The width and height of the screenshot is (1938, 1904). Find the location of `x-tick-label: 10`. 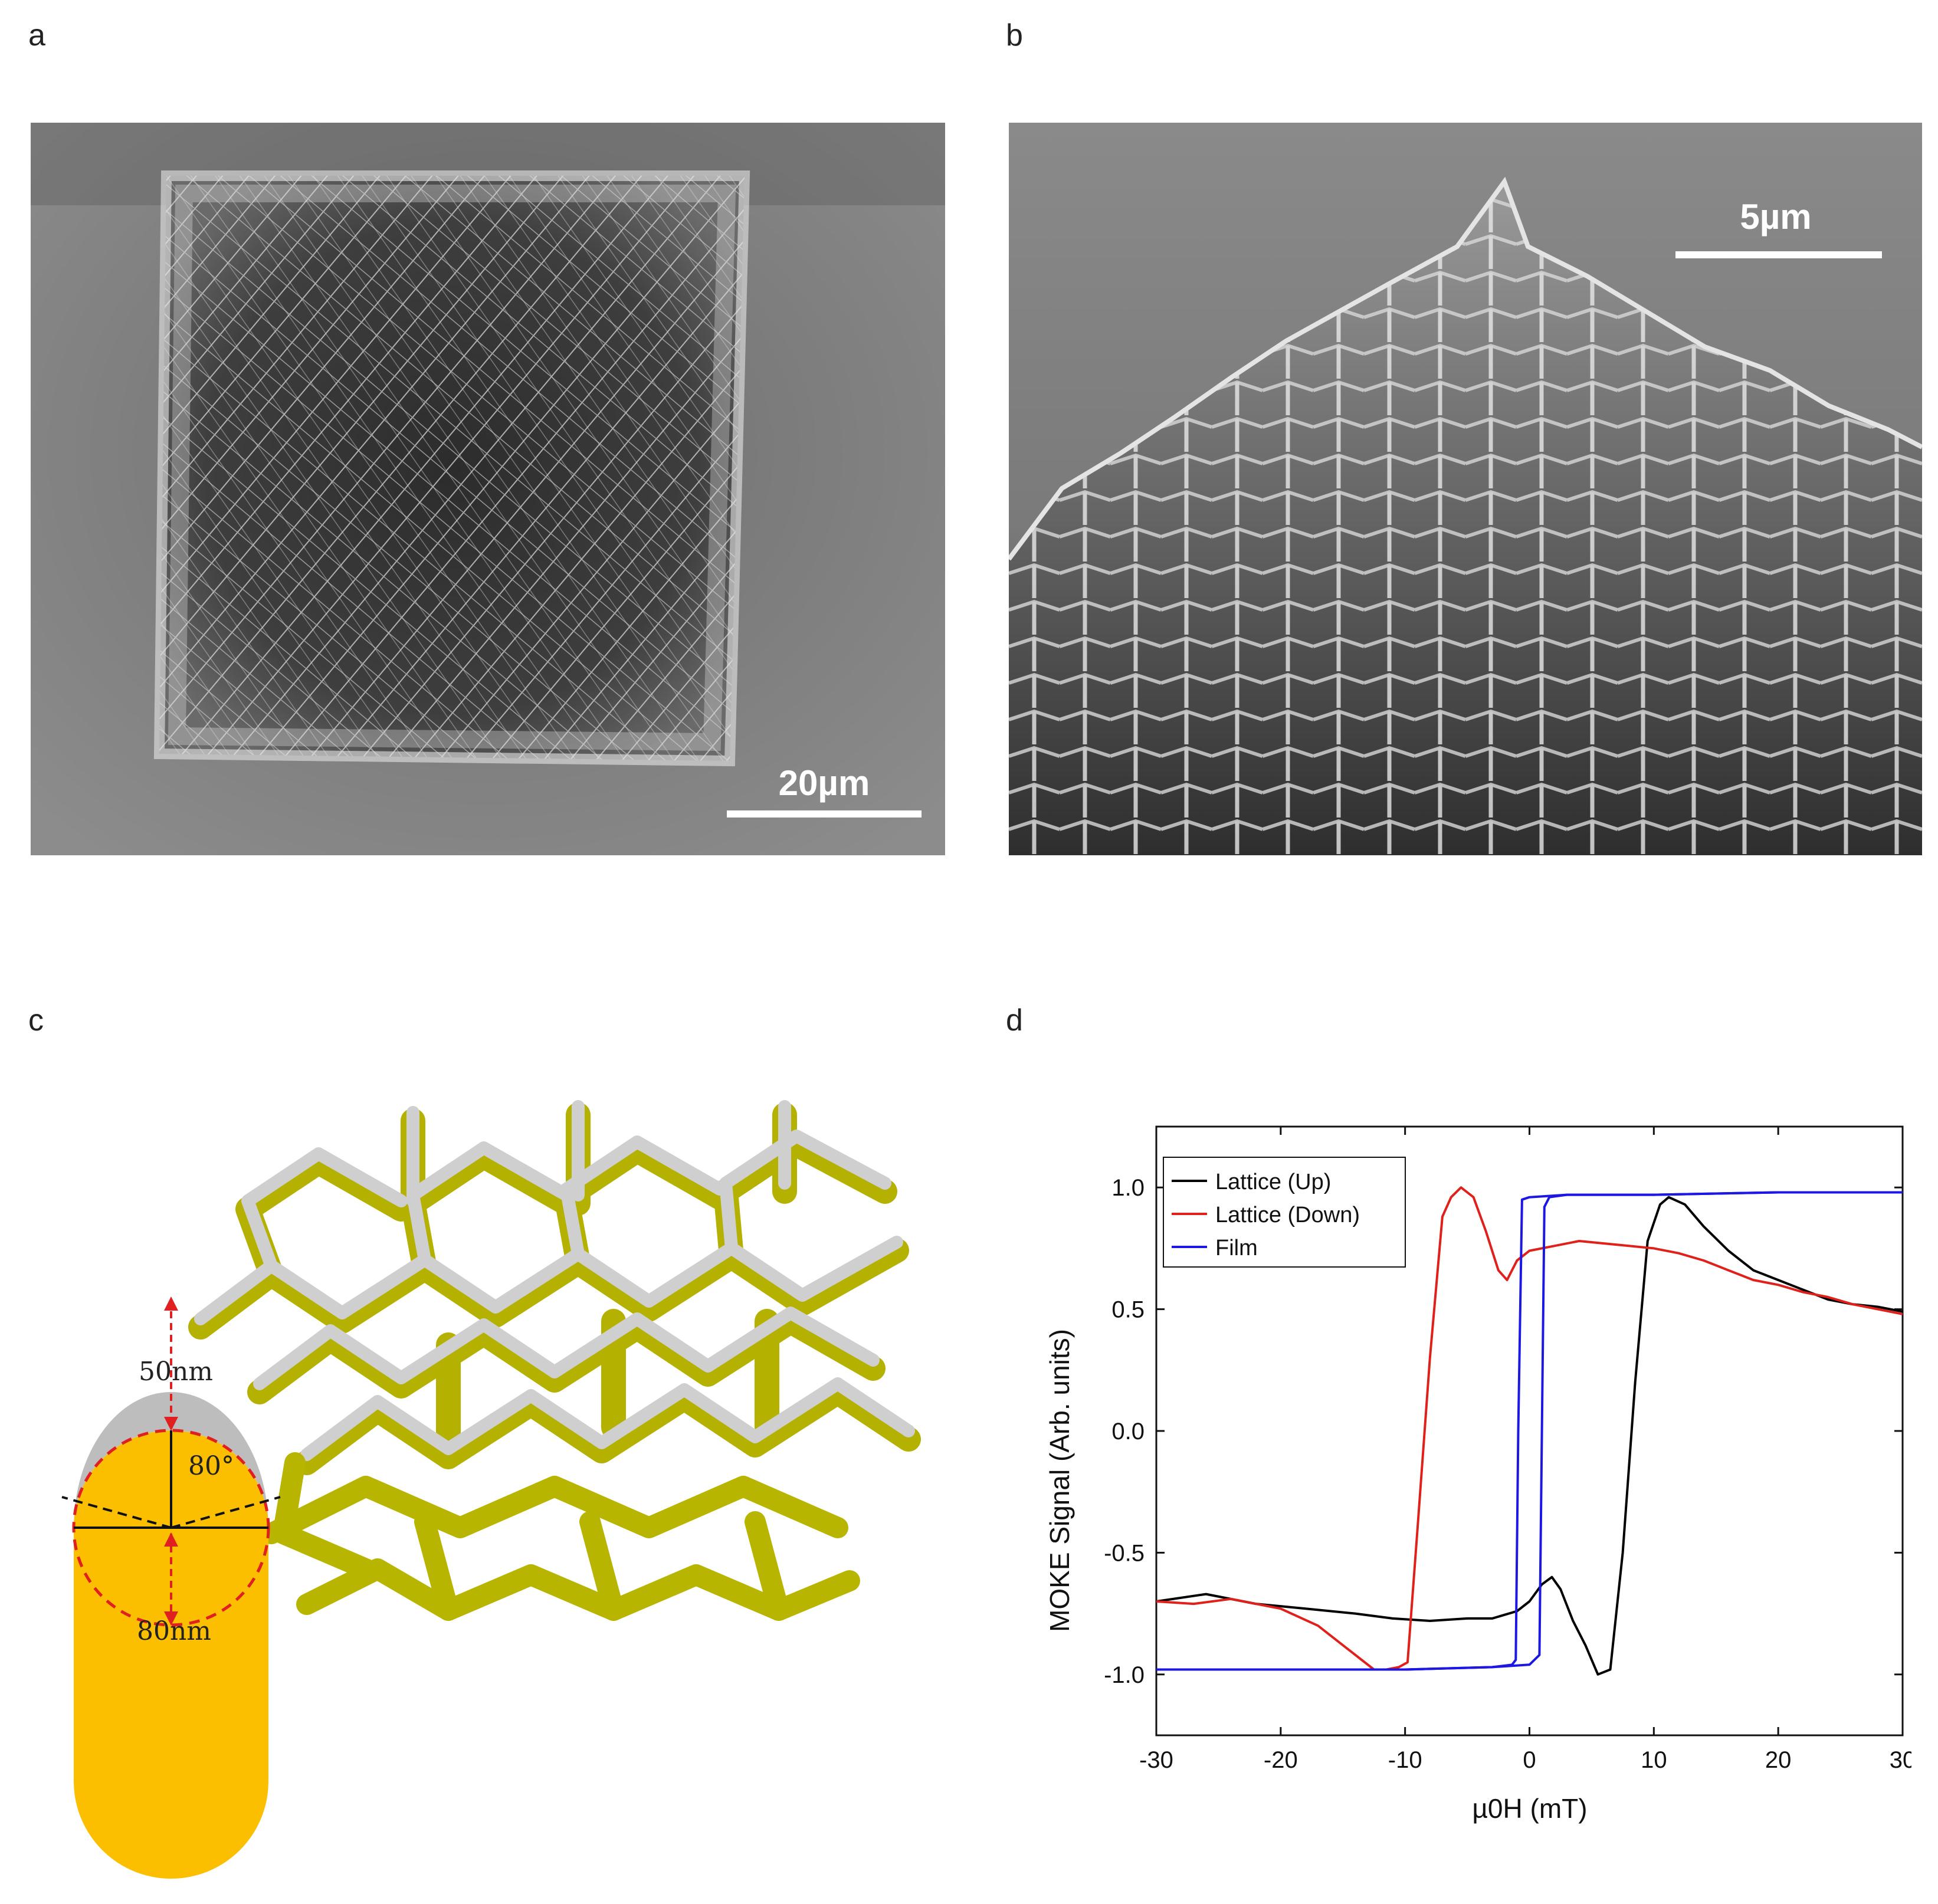

x-tick-label: 10 is located at coordinates (1654, 1760).